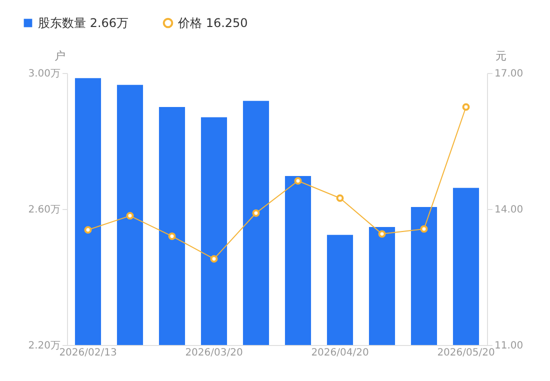  What do you see at coordinates (509, 74) in the screenshot?
I see `y2-tick-label: 17.00` at bounding box center [509, 74].